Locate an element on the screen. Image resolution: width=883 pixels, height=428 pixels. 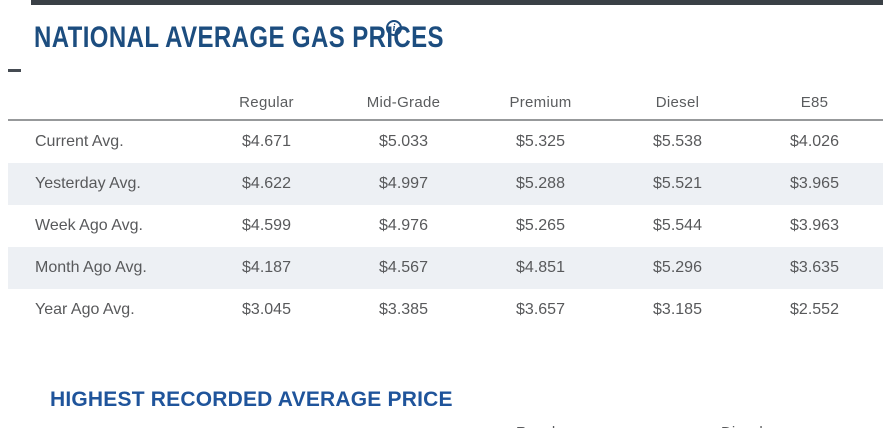
price-cell: $4.026 is located at coordinates (814, 141).